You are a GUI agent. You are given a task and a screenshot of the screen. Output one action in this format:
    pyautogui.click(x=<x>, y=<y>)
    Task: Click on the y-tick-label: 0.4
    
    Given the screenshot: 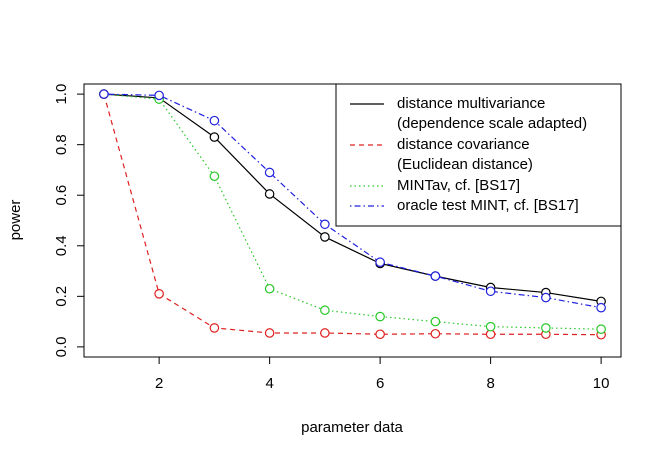 What is the action you would take?
    pyautogui.click(x=61, y=245)
    